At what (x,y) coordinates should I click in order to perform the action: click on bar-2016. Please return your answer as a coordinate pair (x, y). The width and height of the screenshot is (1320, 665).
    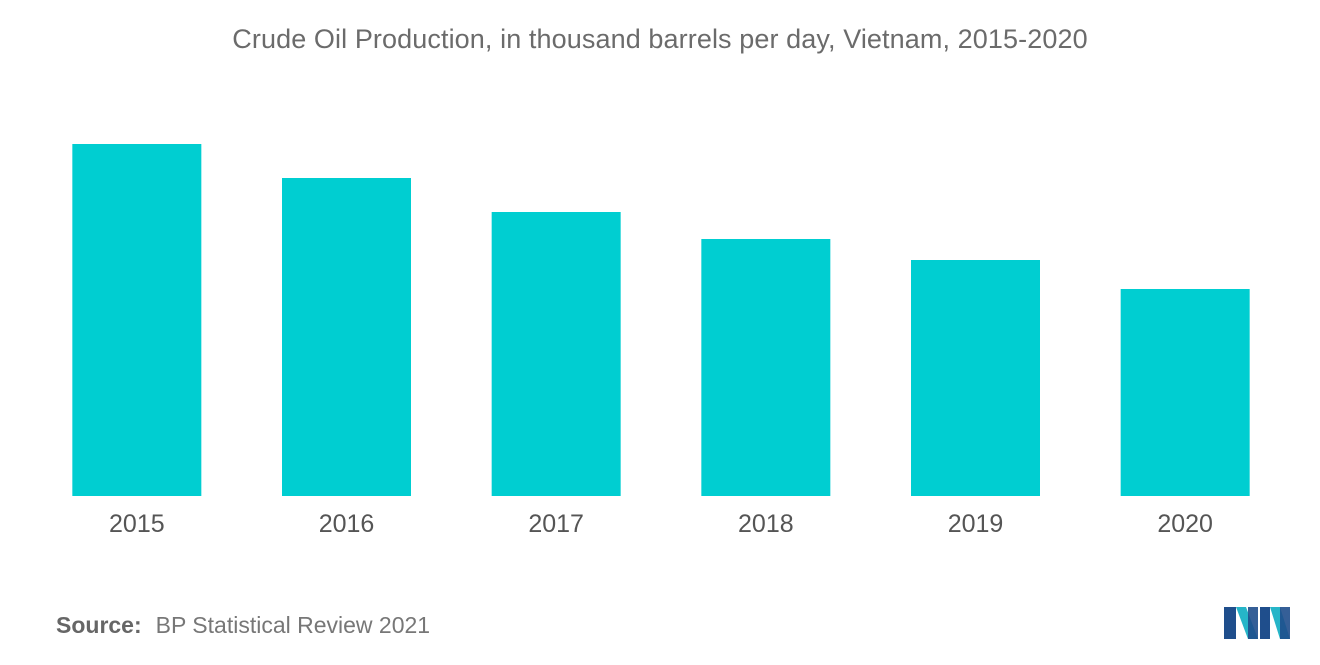
    Looking at the image, I should click on (346, 337).